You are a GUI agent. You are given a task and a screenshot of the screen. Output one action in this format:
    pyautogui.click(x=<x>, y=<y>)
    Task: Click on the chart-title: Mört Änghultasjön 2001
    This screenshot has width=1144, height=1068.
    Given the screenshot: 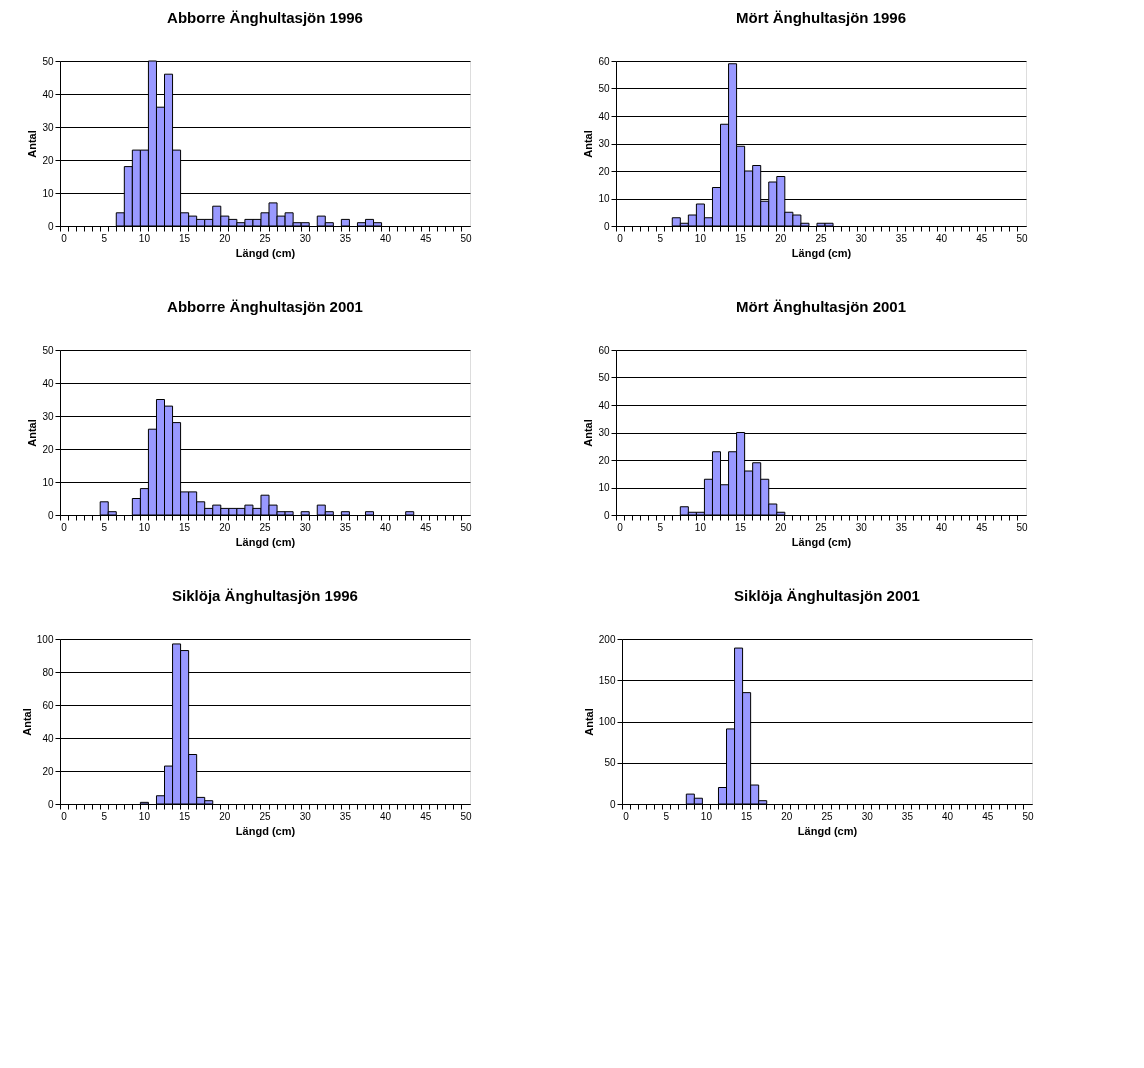 What is the action you would take?
    pyautogui.click(x=821, y=306)
    